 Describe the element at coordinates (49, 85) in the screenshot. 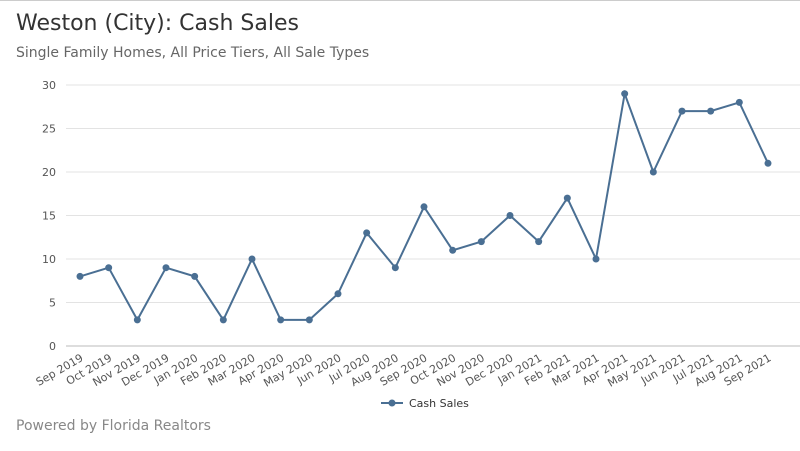

I see `y-tick-label: 30` at that location.